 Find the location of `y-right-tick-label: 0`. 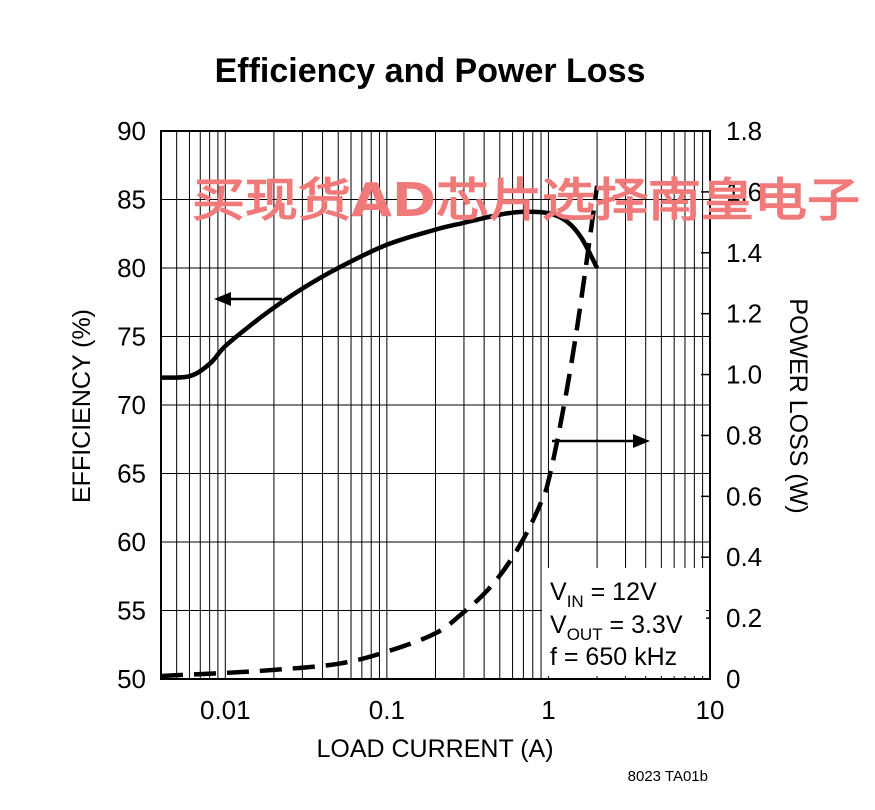

y-right-tick-label: 0 is located at coordinates (733, 679).